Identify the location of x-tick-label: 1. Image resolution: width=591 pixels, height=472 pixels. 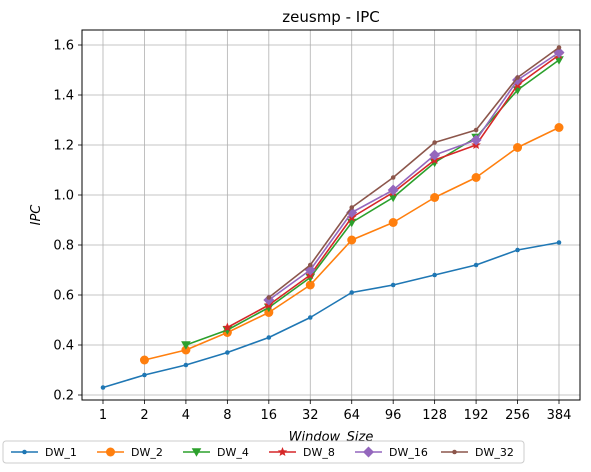
(103, 415).